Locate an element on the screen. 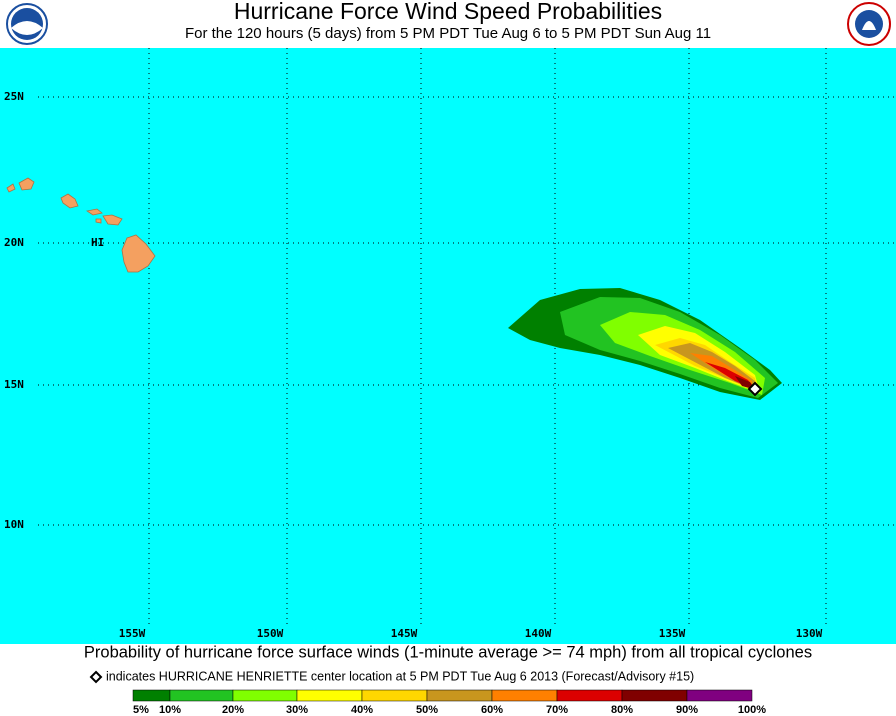  legend-label: 40% is located at coordinates (362, 710).